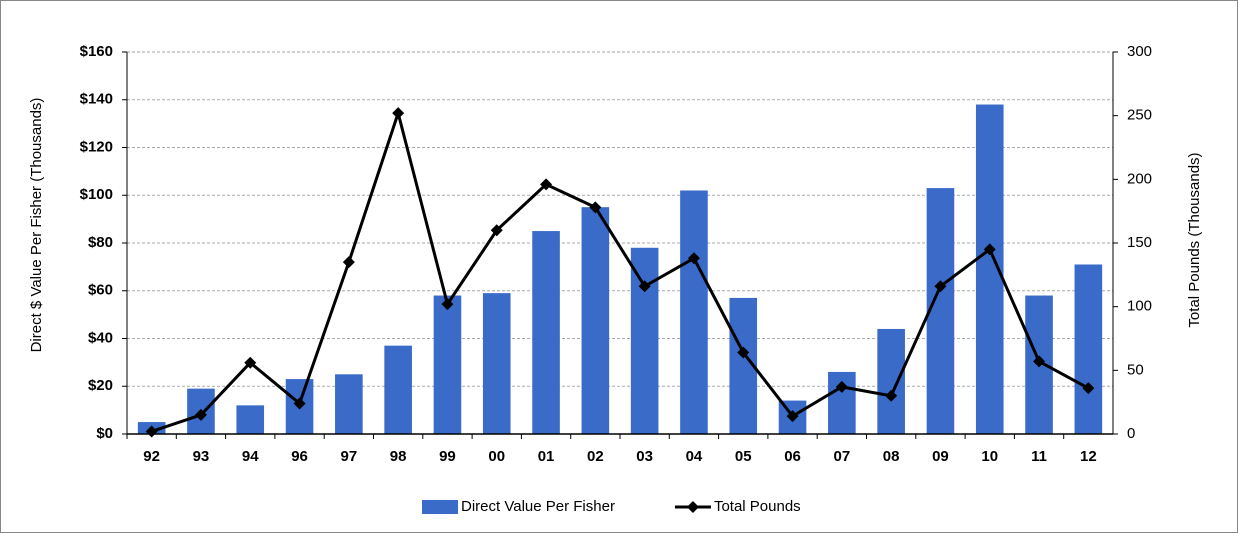 Image resolution: width=1238 pixels, height=533 pixels. I want to click on y2-tick-label: 300, so click(1139, 51).